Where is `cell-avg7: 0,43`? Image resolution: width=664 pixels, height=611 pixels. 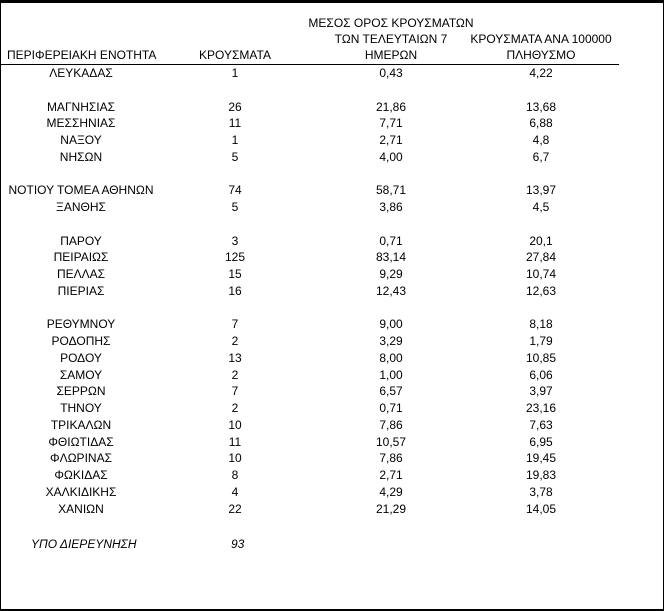
cell-avg7: 0,43 is located at coordinates (391, 73).